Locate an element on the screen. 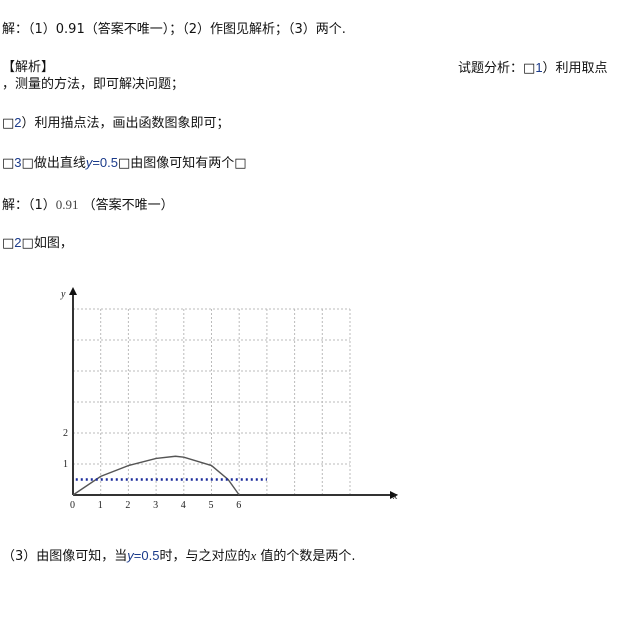  x-axis-arrow-icon is located at coordinates (394, 495).